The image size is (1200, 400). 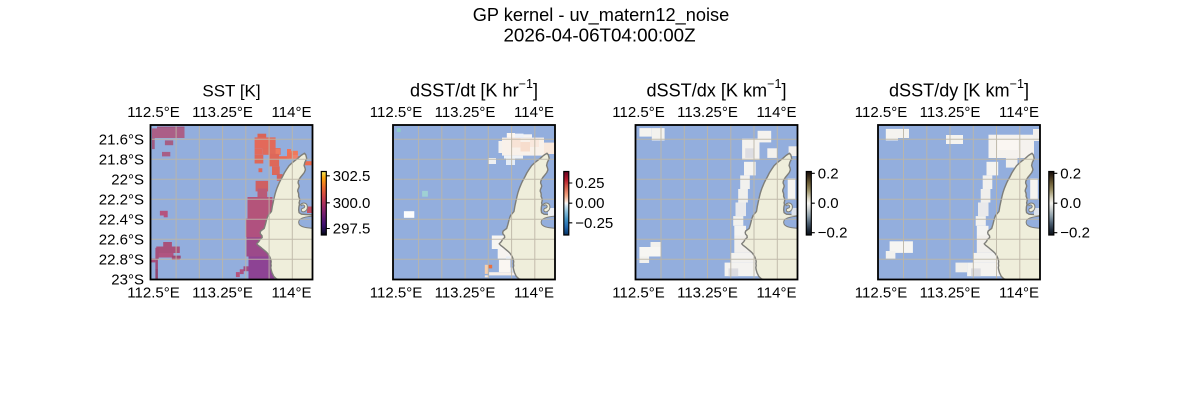 What do you see at coordinates (127, 179) in the screenshot?
I see `svg-text: 22°S` at bounding box center [127, 179].